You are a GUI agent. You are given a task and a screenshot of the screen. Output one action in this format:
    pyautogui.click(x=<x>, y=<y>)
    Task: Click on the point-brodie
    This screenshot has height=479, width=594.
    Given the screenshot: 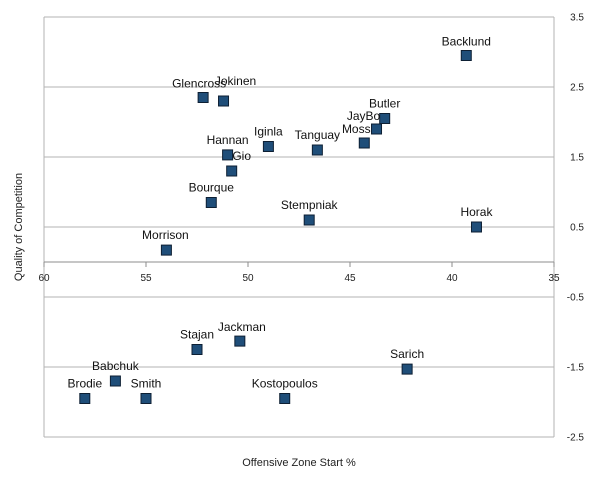 What is the action you would take?
    pyautogui.click(x=85, y=398)
    